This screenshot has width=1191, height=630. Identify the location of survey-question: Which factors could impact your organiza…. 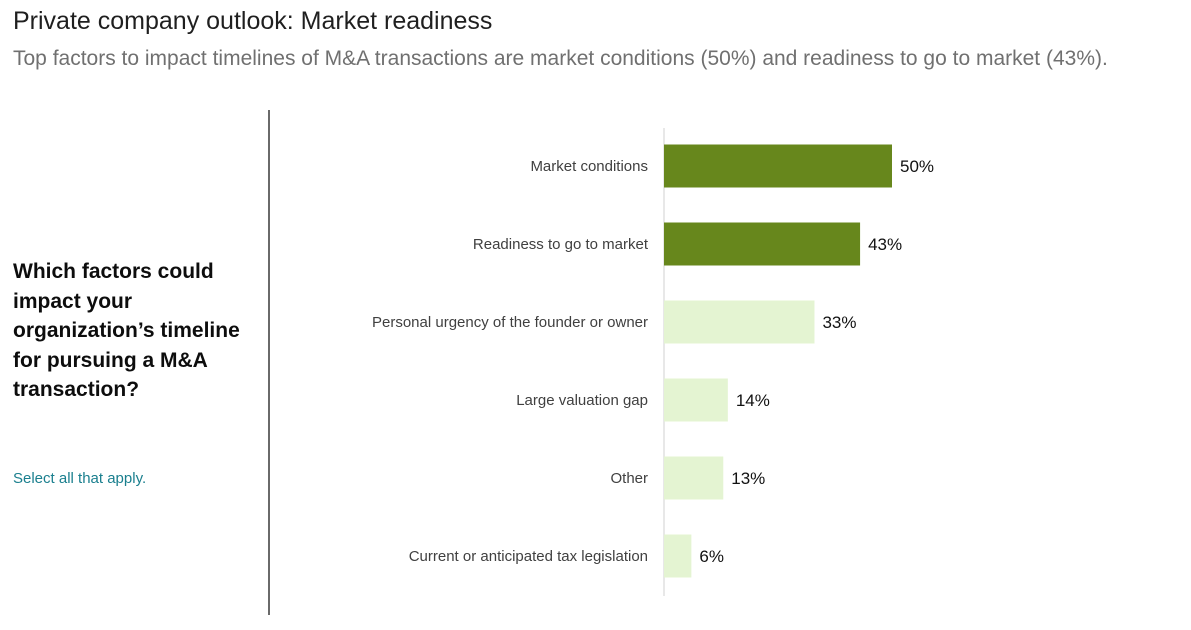
(126, 331).